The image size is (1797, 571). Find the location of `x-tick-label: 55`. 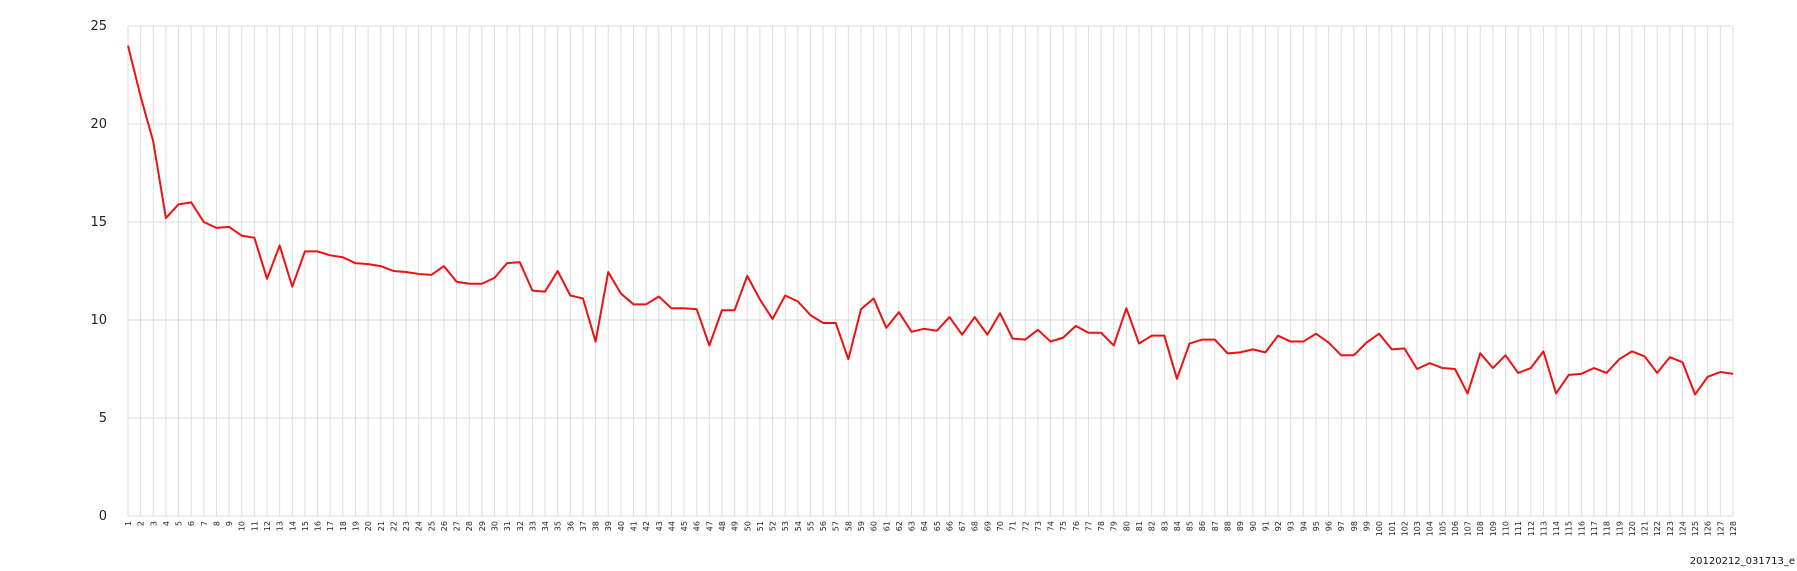

x-tick-label: 55 is located at coordinates (810, 526).